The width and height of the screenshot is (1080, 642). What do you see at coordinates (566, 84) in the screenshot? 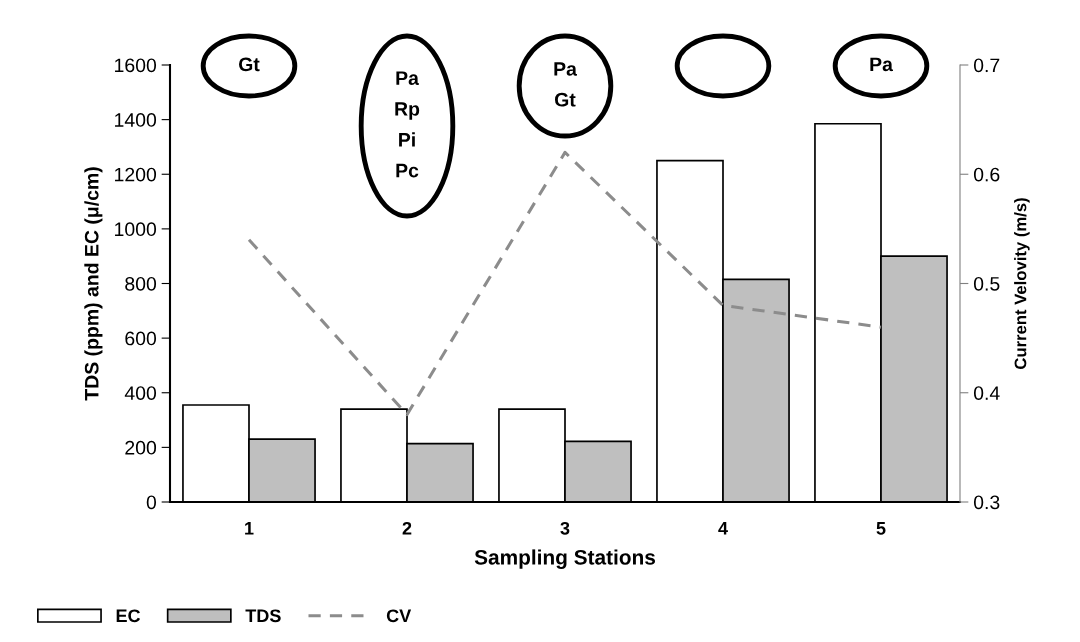
I see `annotation: Pa Gt` at bounding box center [566, 84].